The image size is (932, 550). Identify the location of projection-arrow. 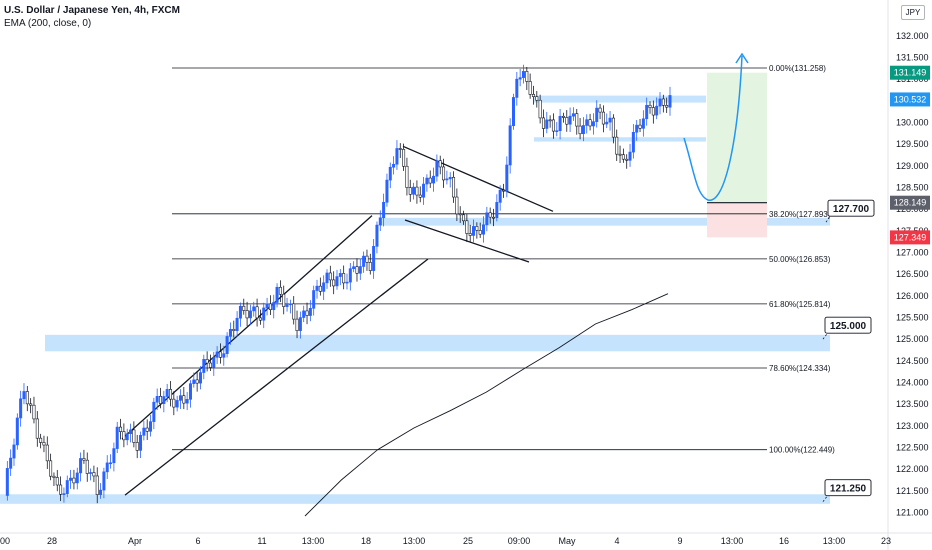
(713, 128).